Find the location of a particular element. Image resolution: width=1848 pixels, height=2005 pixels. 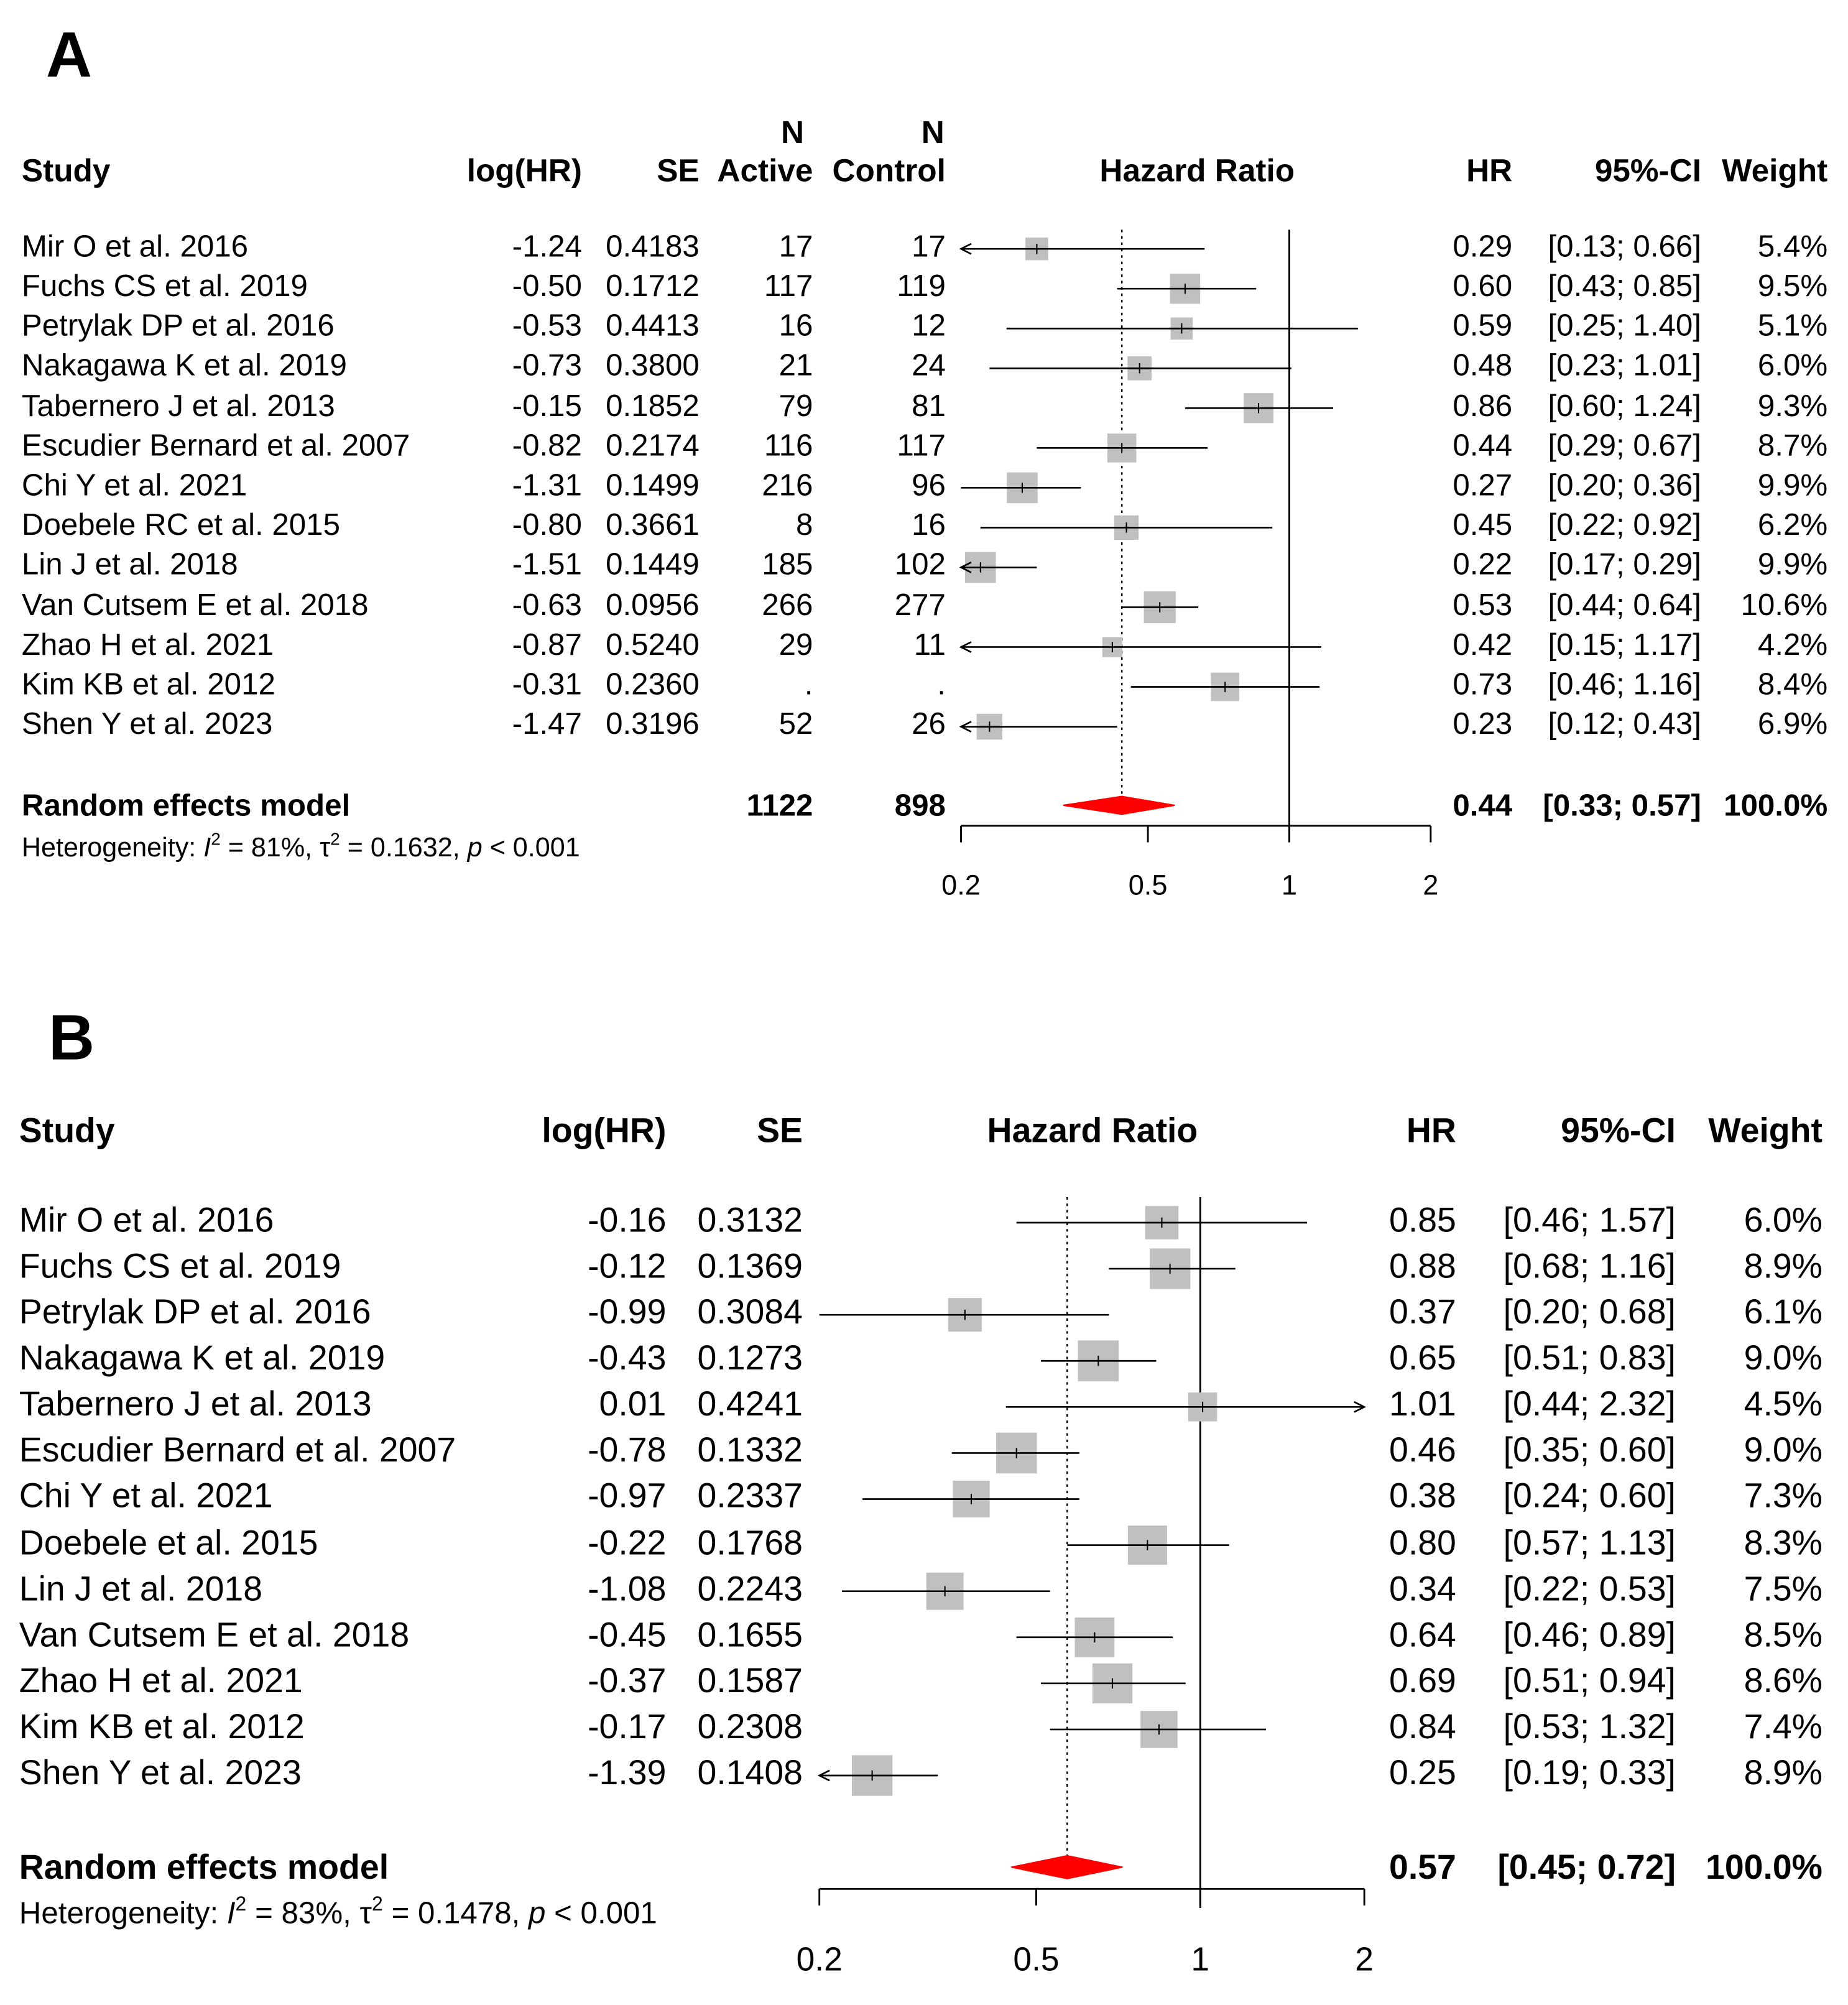

n-control-value: 26 is located at coordinates (929, 724).